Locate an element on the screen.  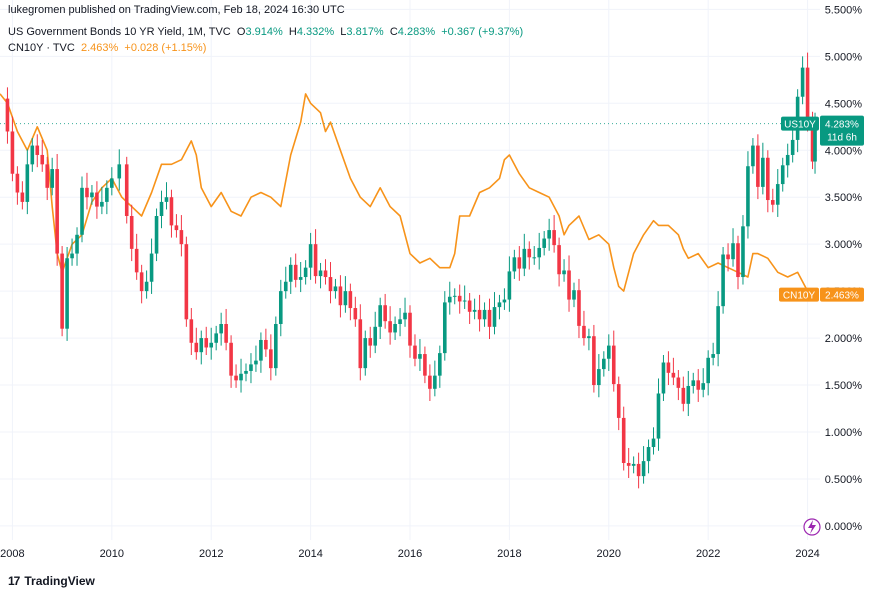
x-tick-label: 2008 is located at coordinates (12, 554).